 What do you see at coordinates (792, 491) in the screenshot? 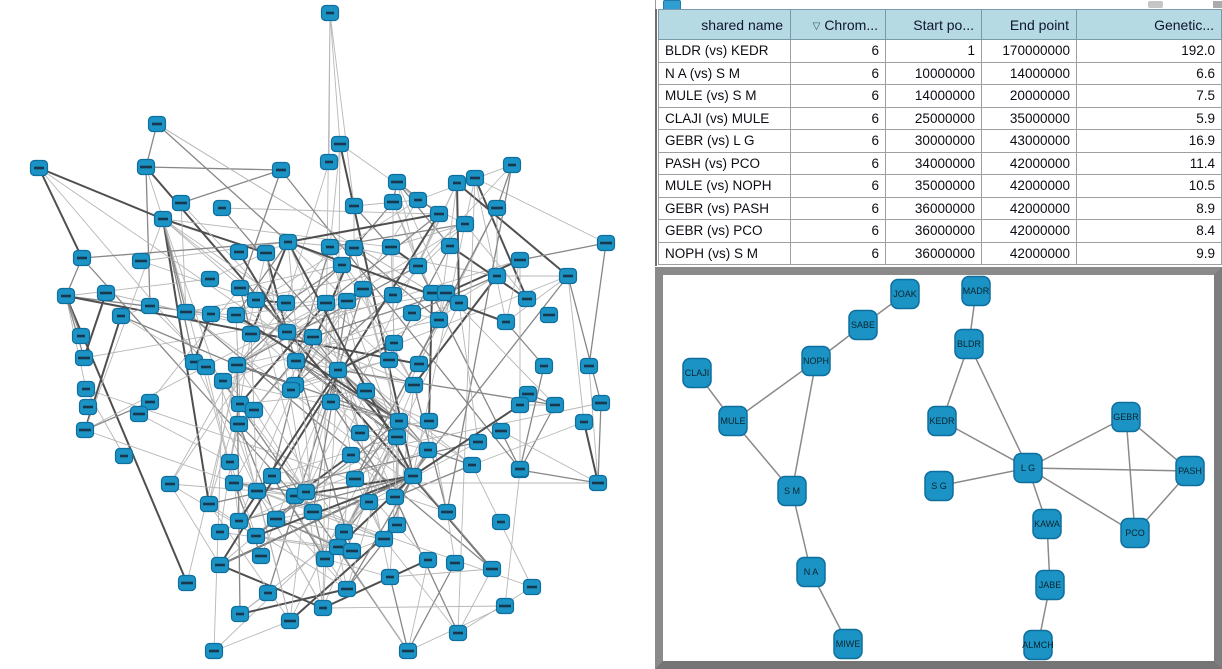
I see `network-node-s-m: S M` at bounding box center [792, 491].